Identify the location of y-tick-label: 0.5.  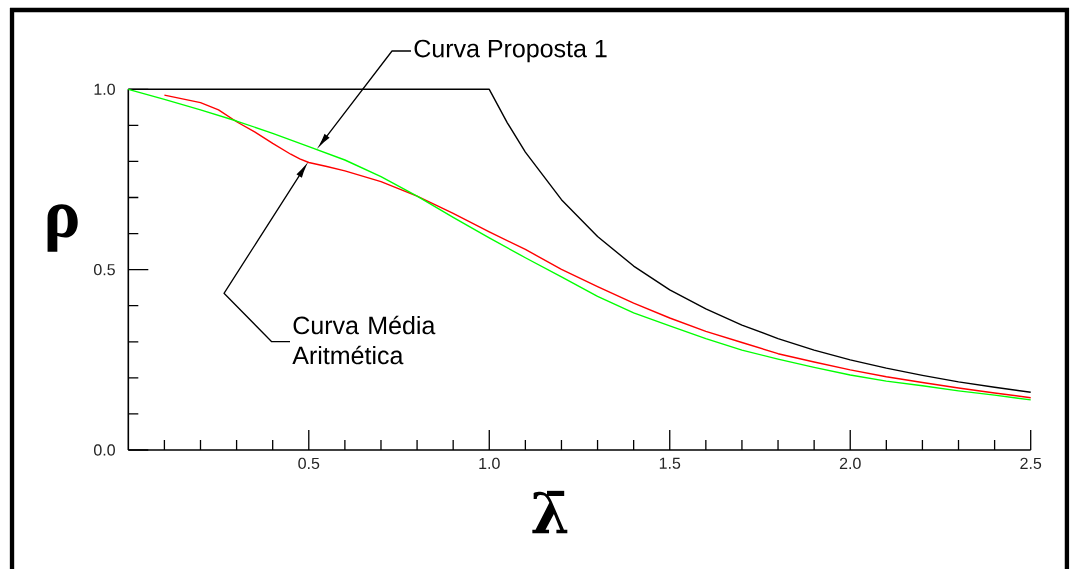
(104, 269).